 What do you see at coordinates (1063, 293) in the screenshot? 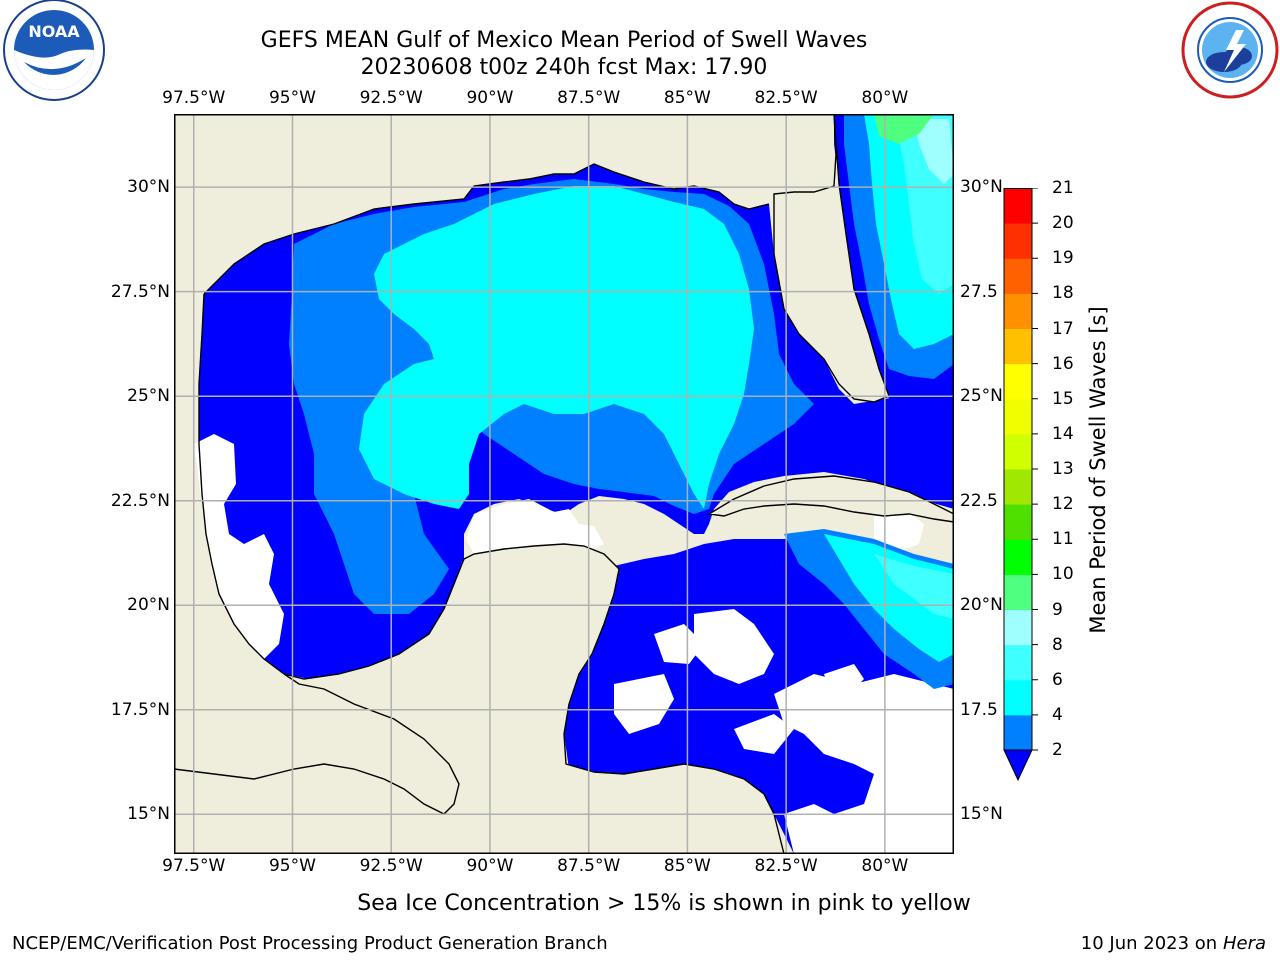
I see `colorbar-tick-label: 18` at bounding box center [1063, 293].